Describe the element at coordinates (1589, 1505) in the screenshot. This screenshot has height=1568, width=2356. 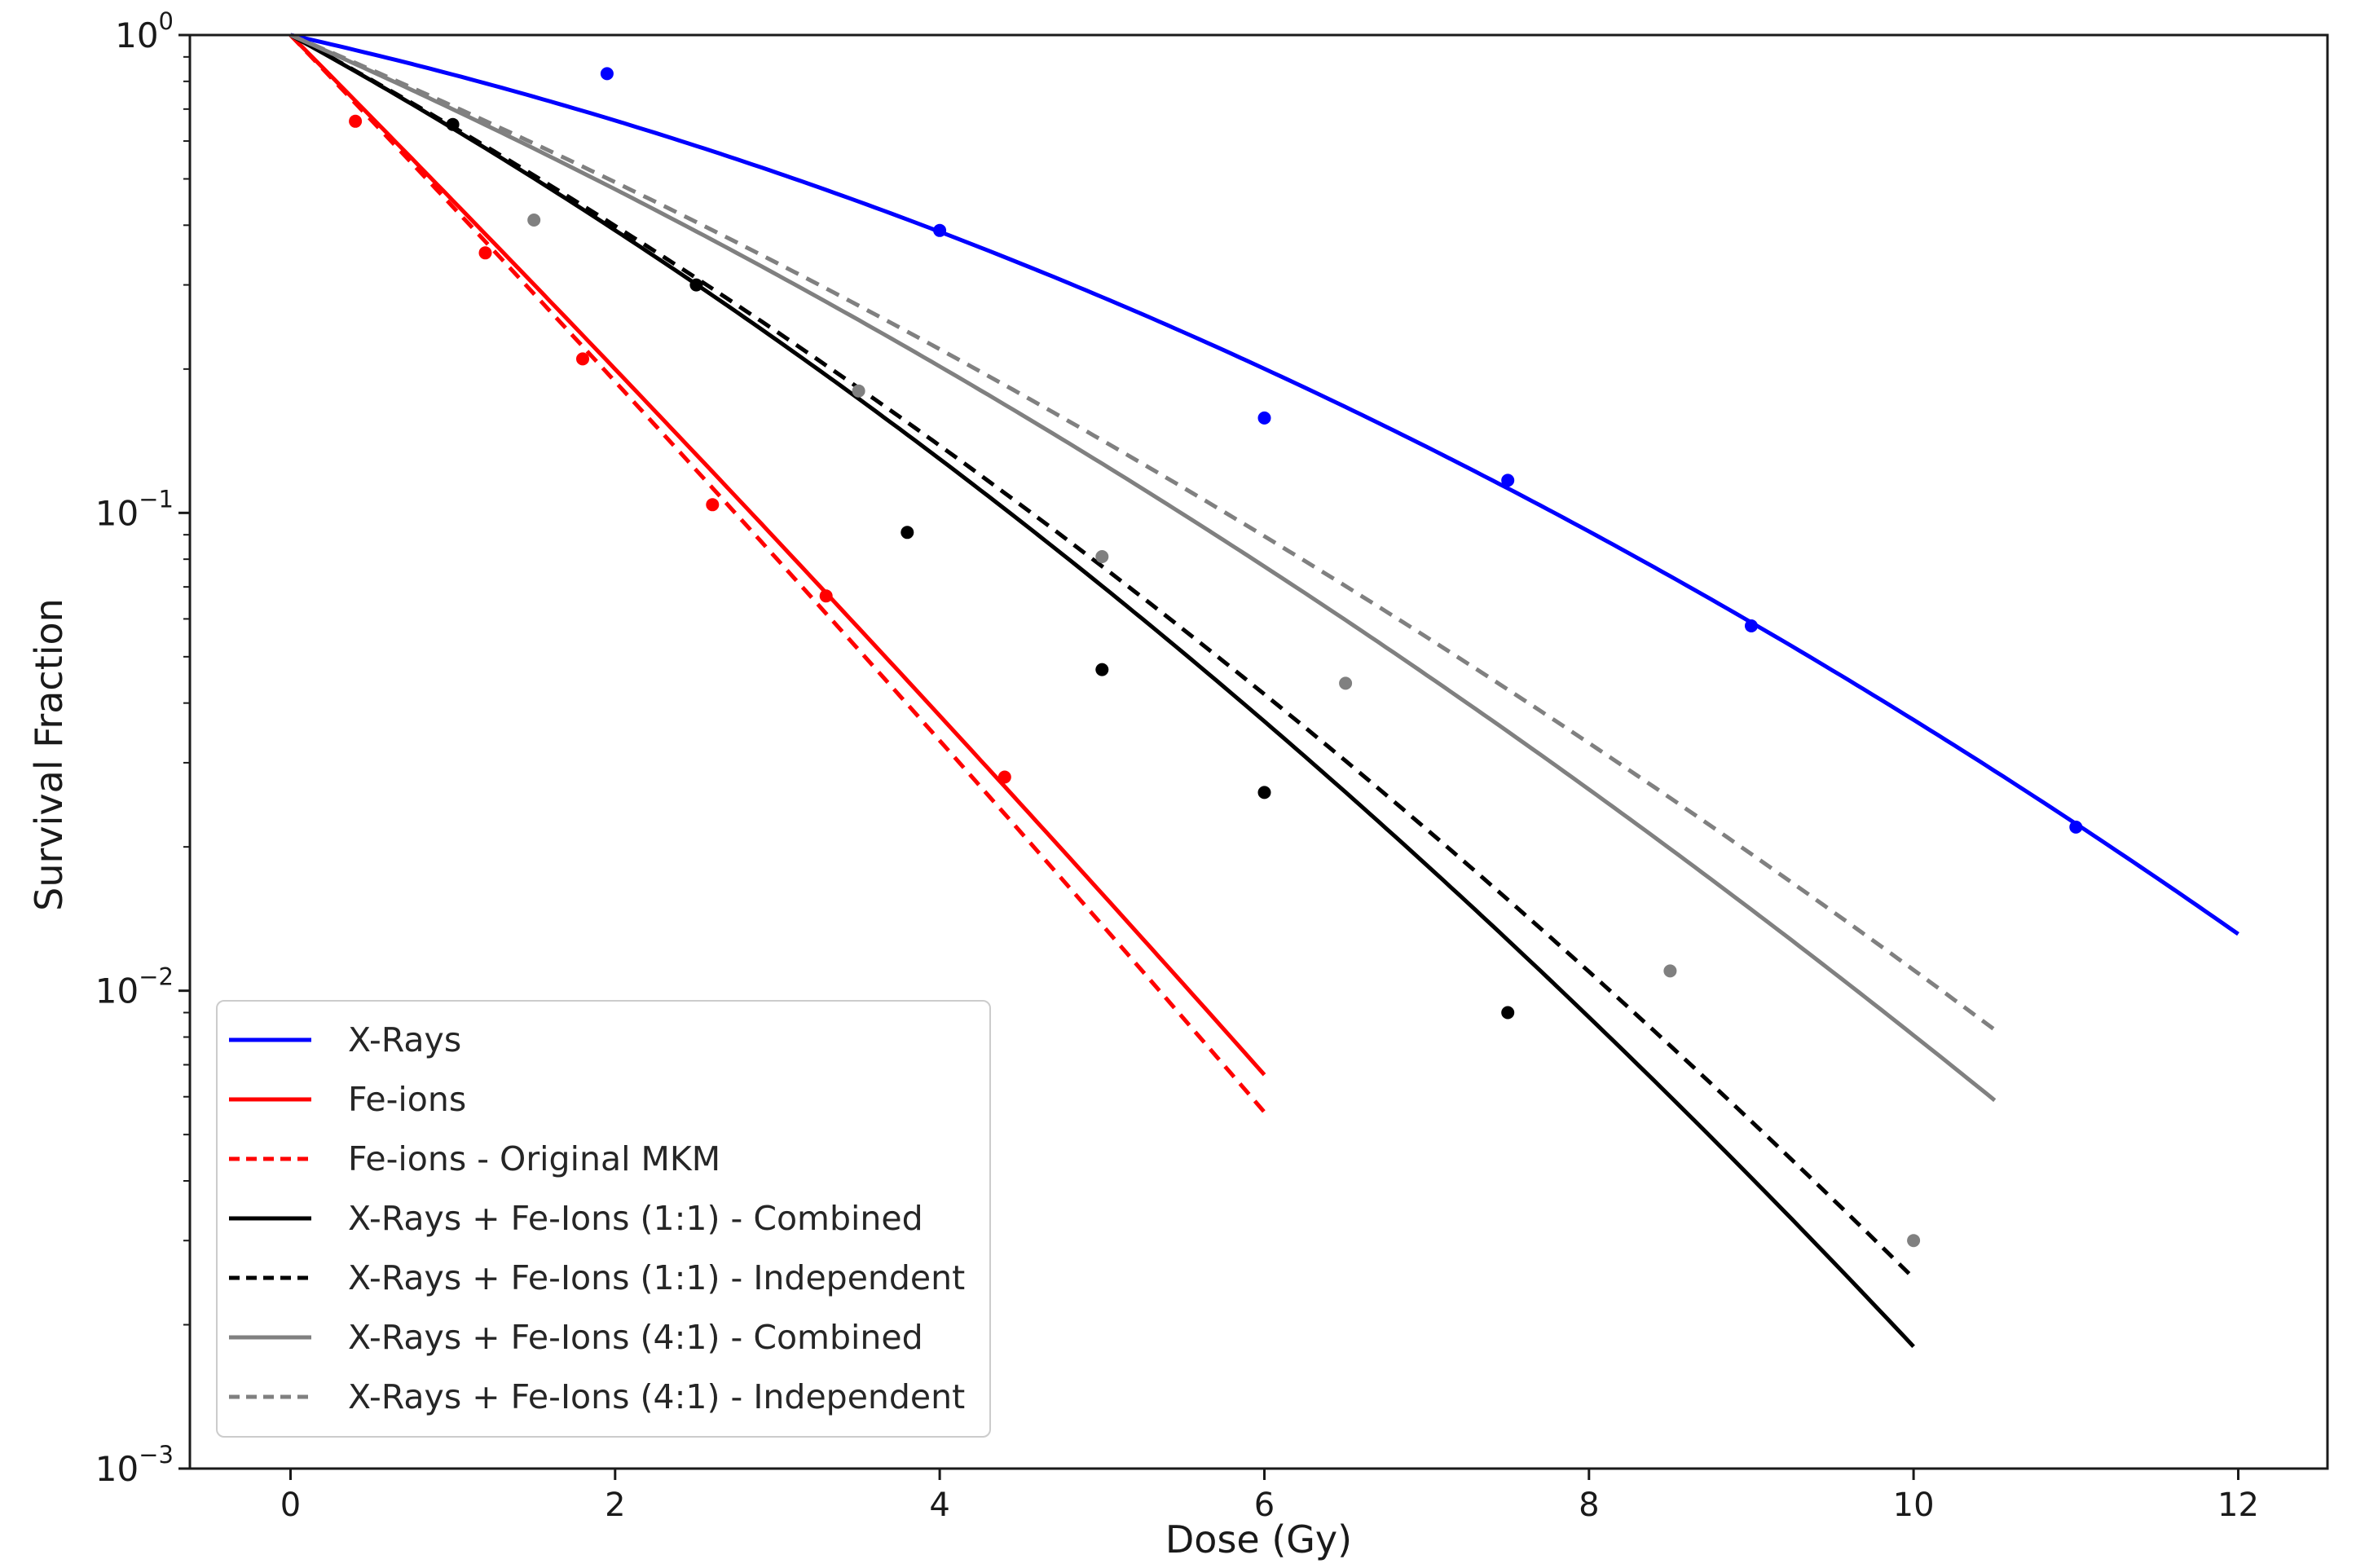
I see `x-tick-label: 8` at that location.